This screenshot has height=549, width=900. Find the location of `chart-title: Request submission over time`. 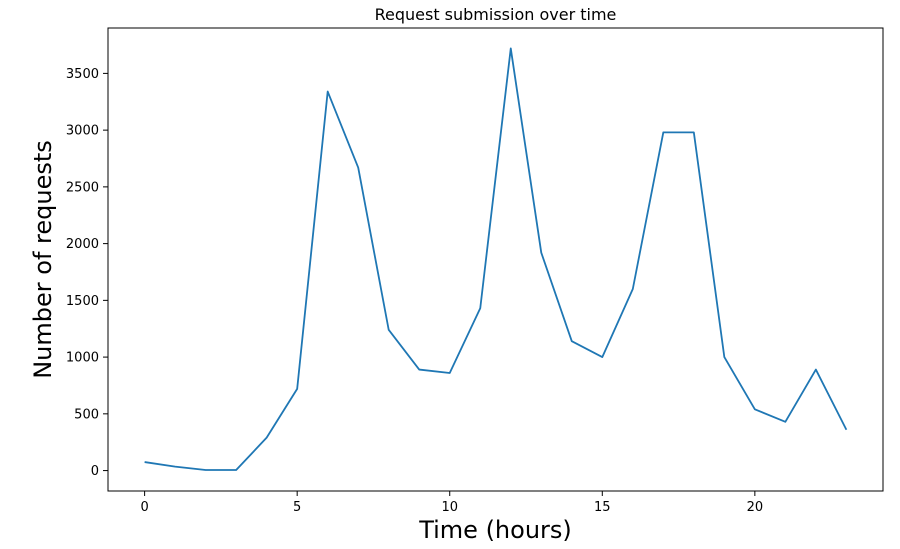

chart-title: Request submission over time is located at coordinates (496, 14).